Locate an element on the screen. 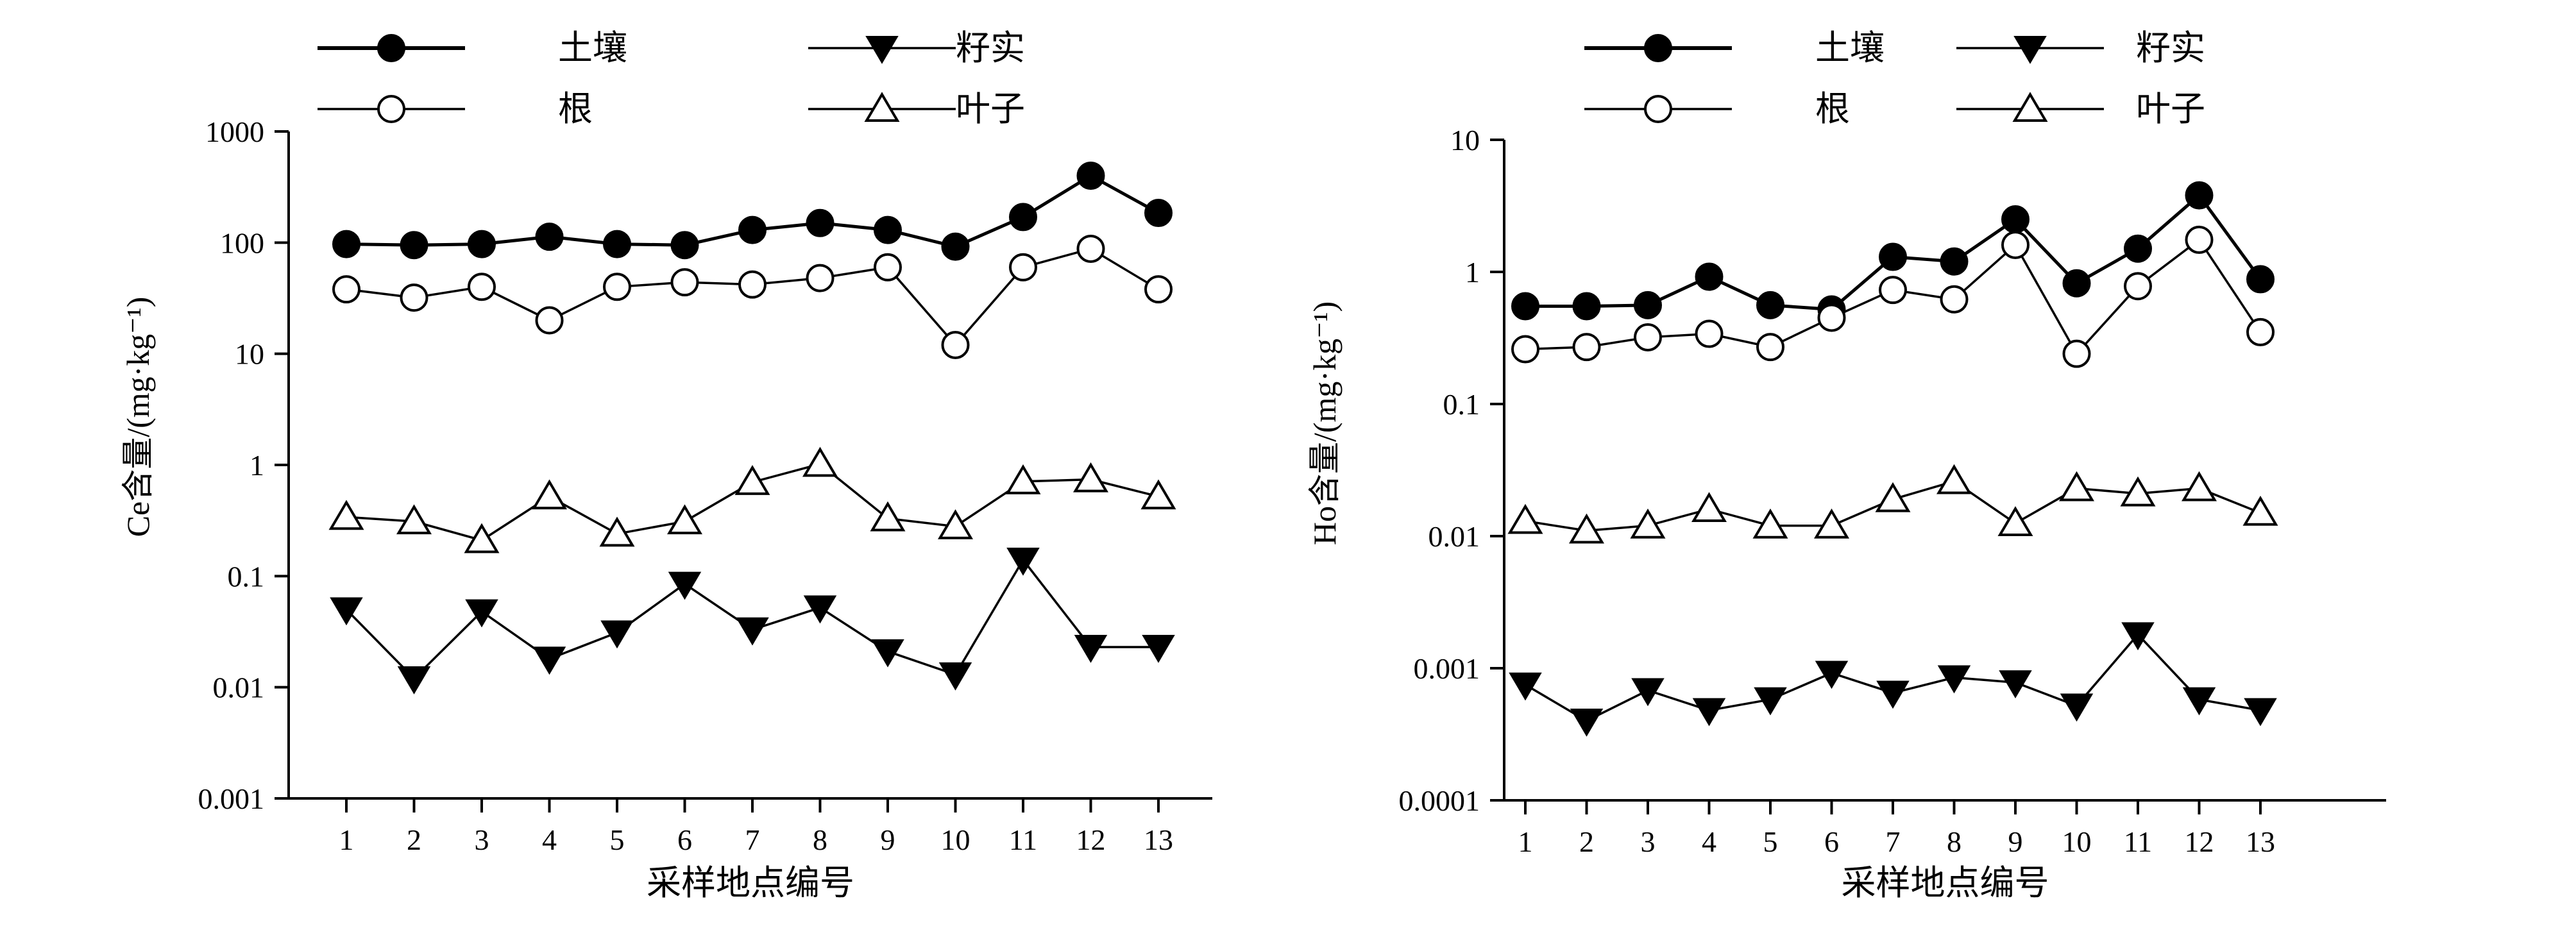 Image resolution: width=2576 pixels, height=935 pixels. legend: 土壤 籽实根 叶子 is located at coordinates (671, 78).